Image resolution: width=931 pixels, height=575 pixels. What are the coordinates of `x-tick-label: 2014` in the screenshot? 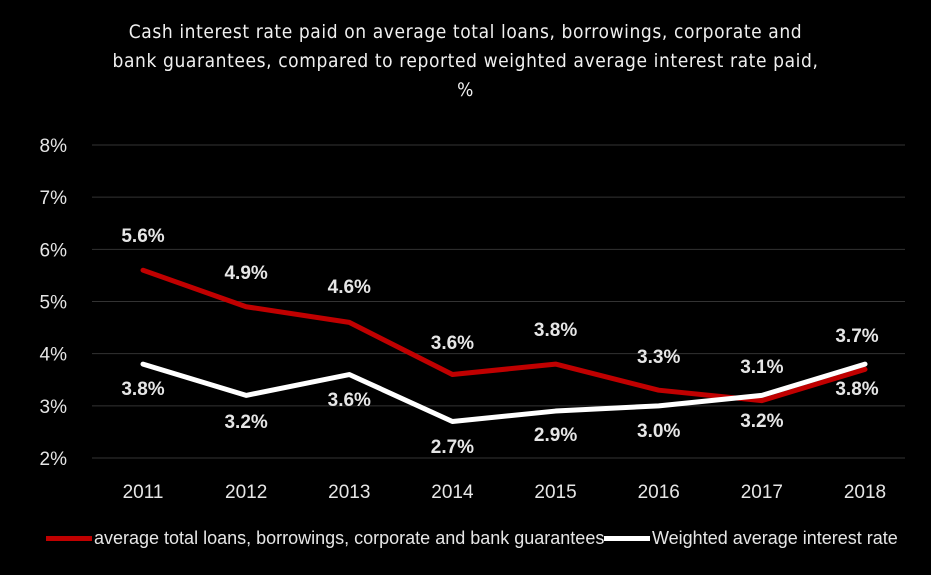 It's located at (452, 492).